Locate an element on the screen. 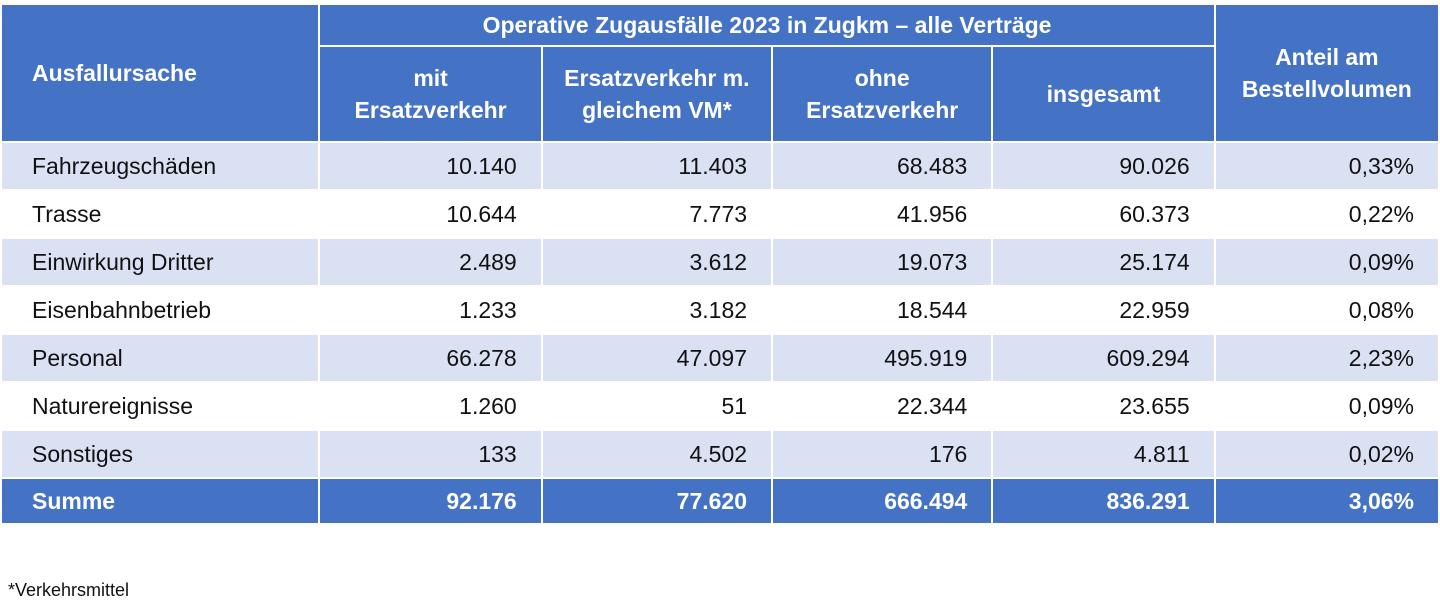 This screenshot has width=1440, height=615. cell: 10.644 is located at coordinates (430, 214).